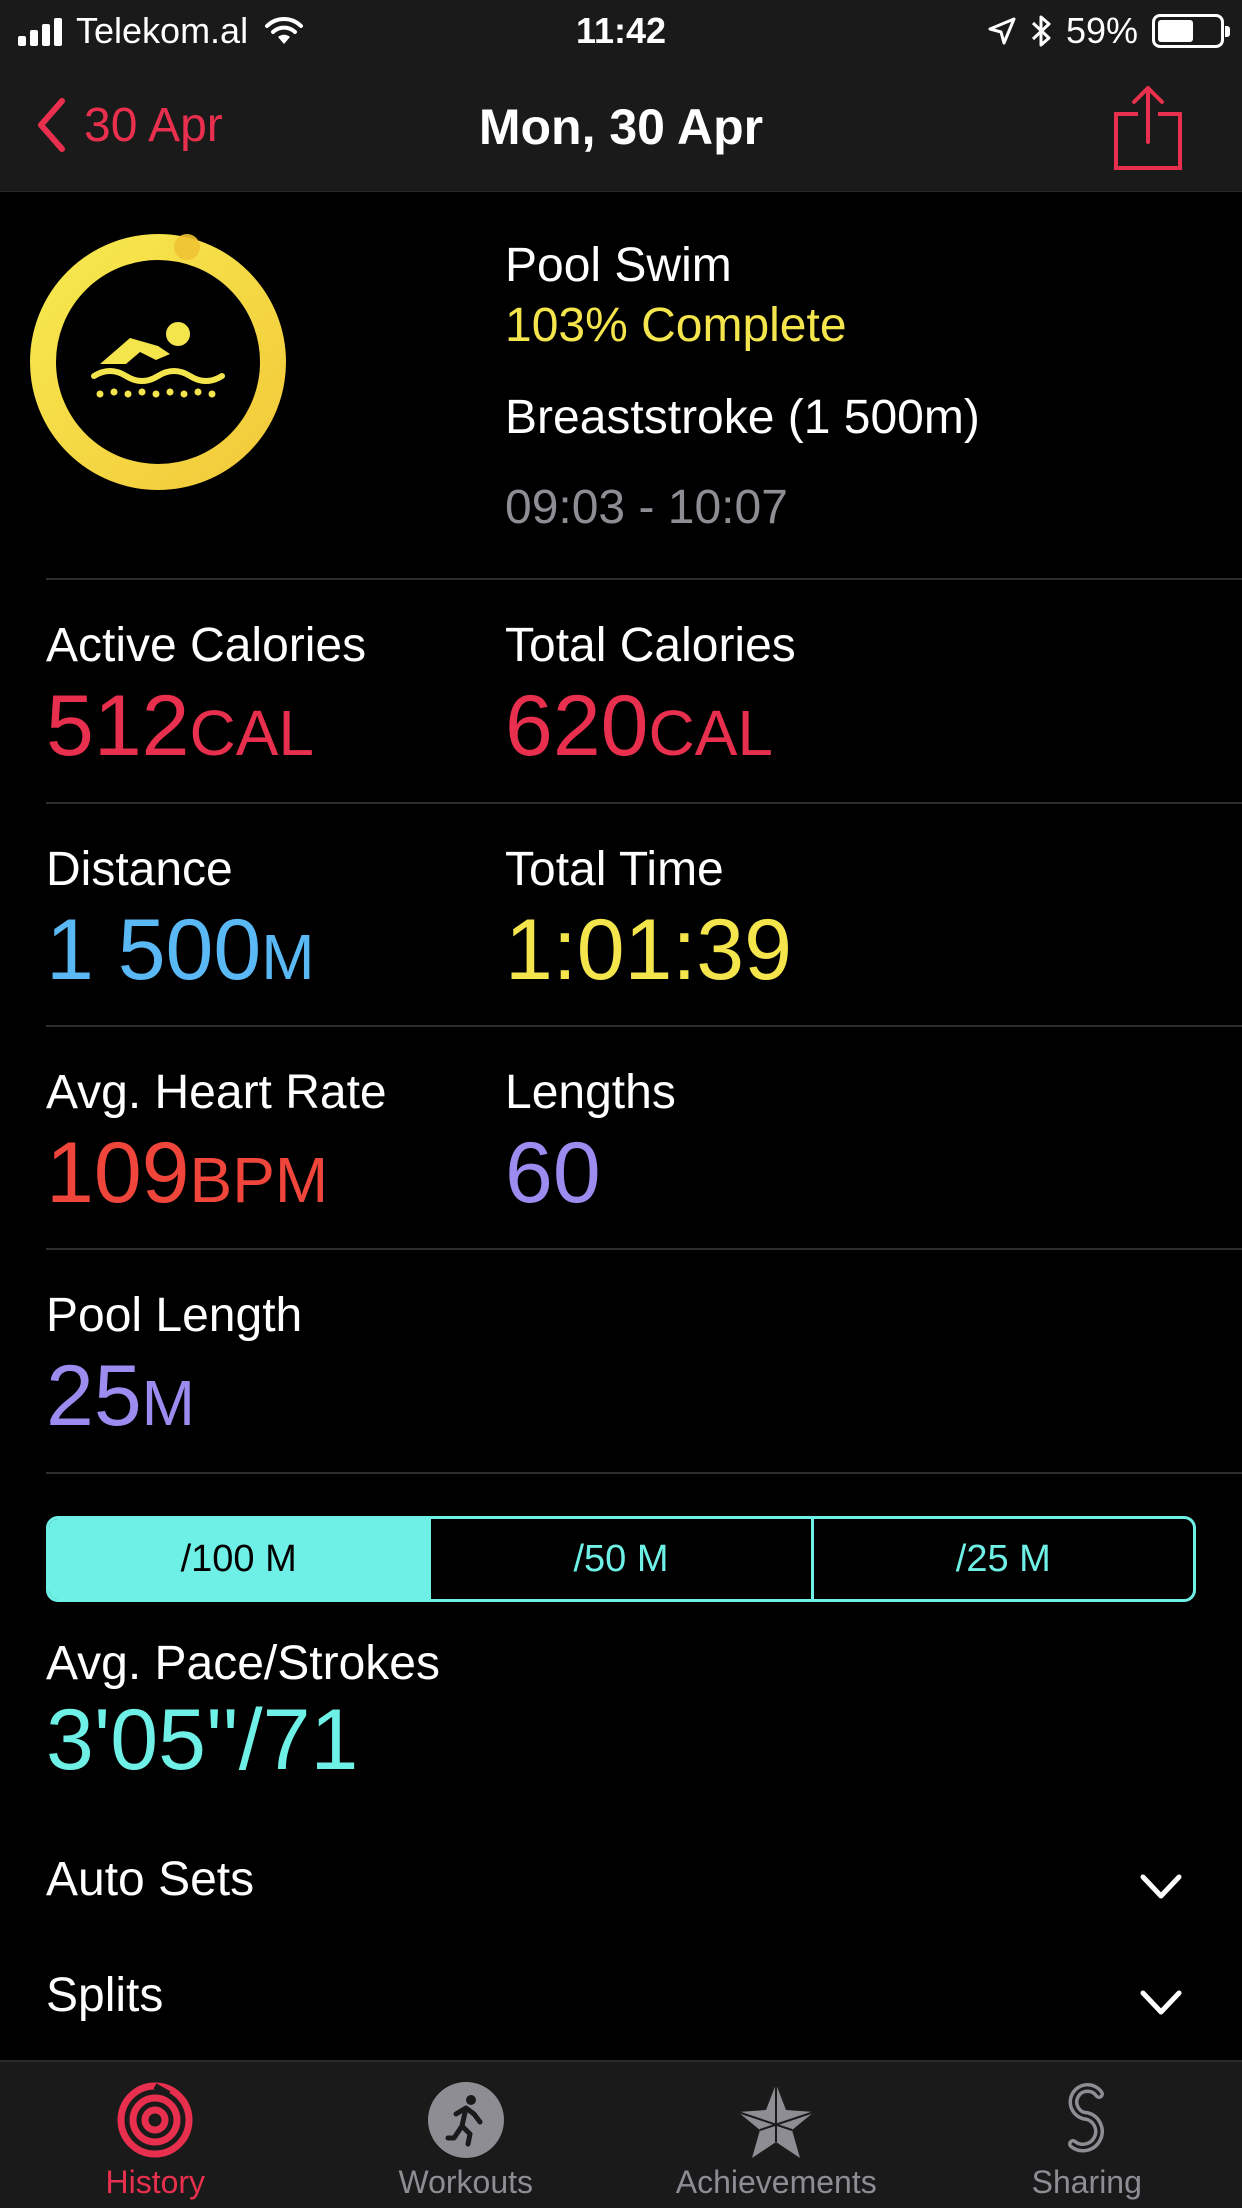  Describe the element at coordinates (1148, 127) in the screenshot. I see `share-icon` at that location.